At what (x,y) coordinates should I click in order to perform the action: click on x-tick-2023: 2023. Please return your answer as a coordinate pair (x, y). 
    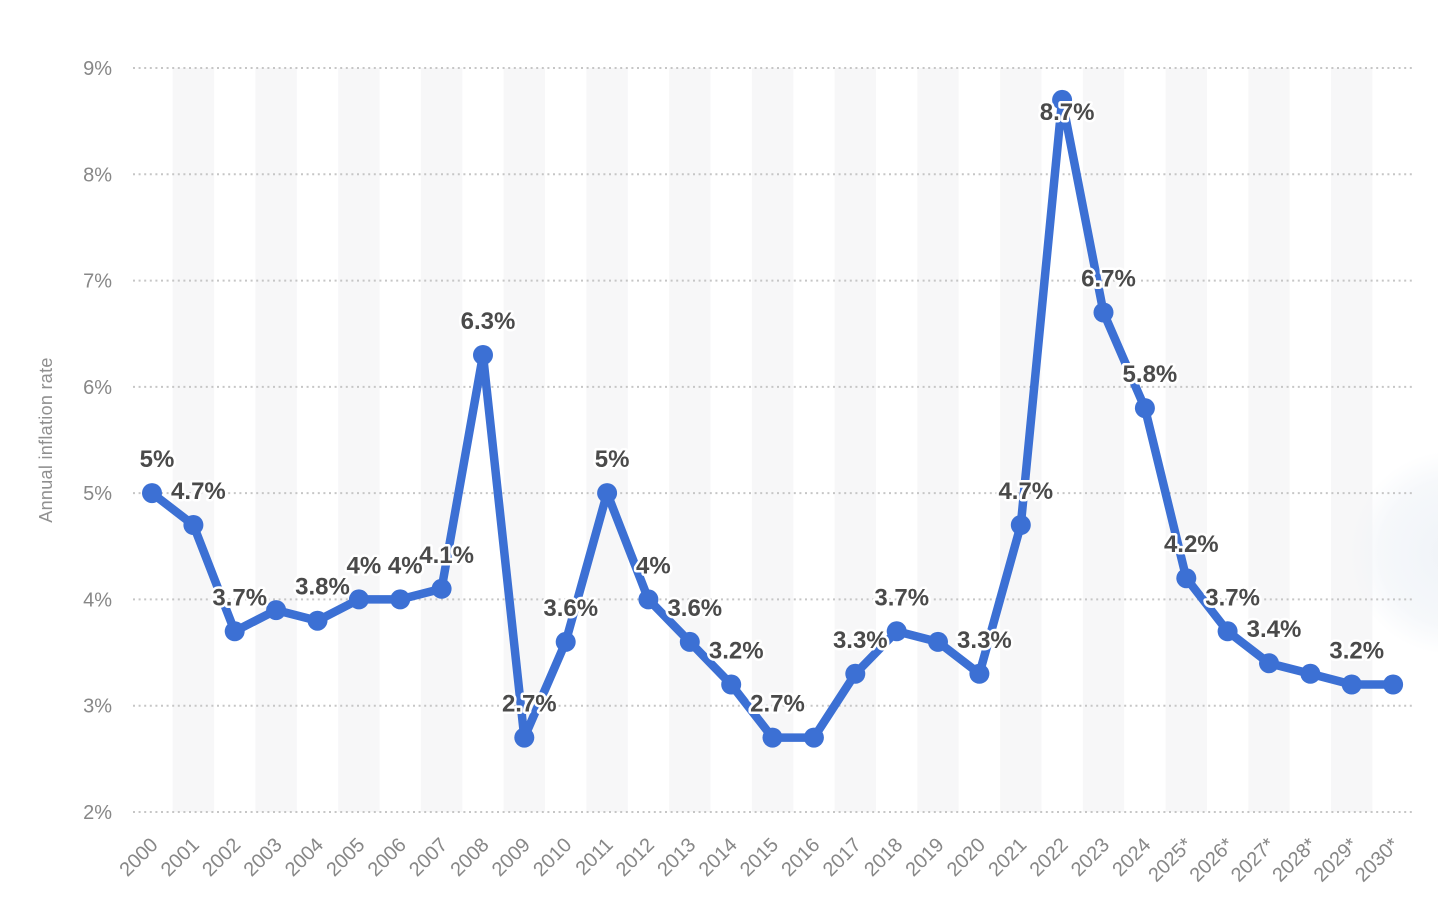
    Looking at the image, I should click on (1090, 857).